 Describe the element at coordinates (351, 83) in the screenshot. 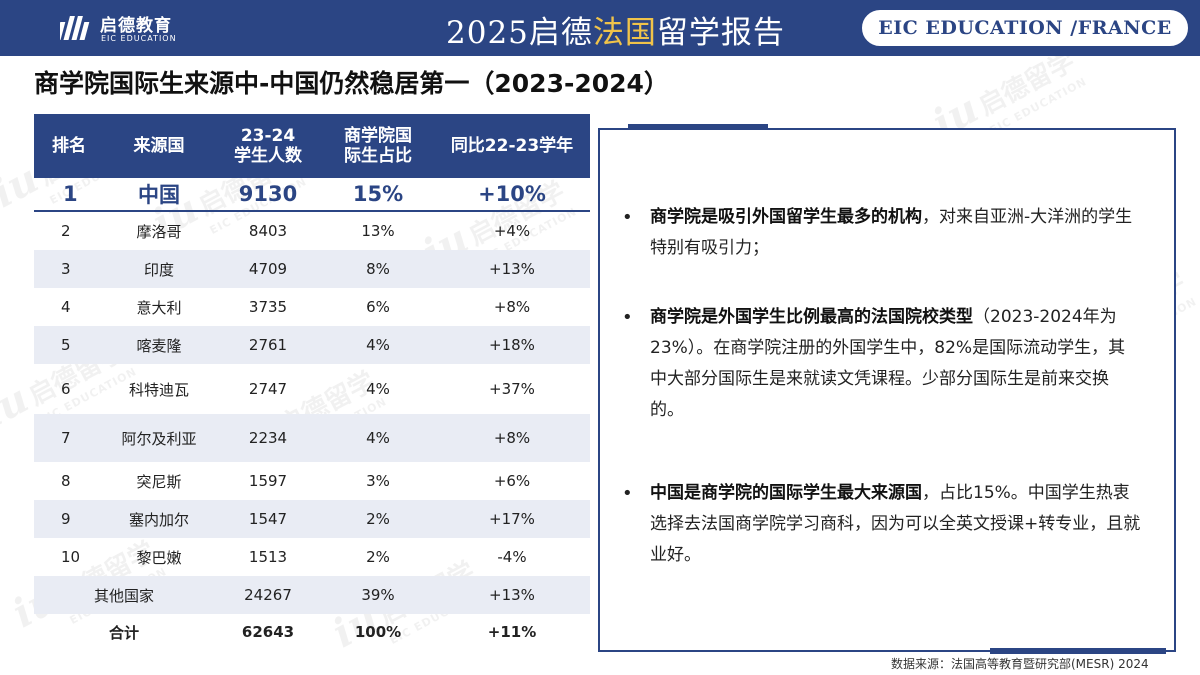

I see `page-title: 商学院国际生来源中-中国仍然稳居第一（2023-2024）` at that location.